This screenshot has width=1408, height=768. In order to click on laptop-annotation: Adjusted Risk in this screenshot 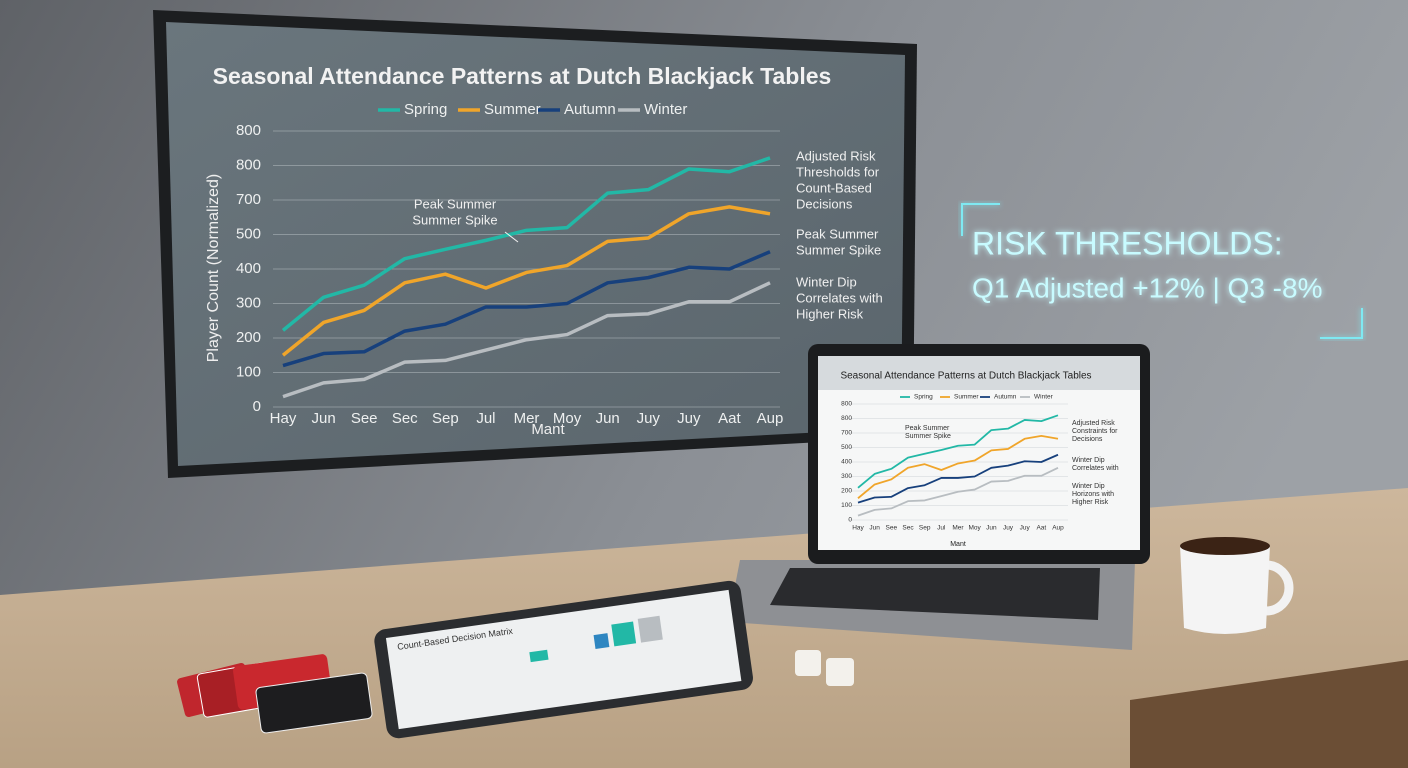, I will do `click(1093, 423)`.